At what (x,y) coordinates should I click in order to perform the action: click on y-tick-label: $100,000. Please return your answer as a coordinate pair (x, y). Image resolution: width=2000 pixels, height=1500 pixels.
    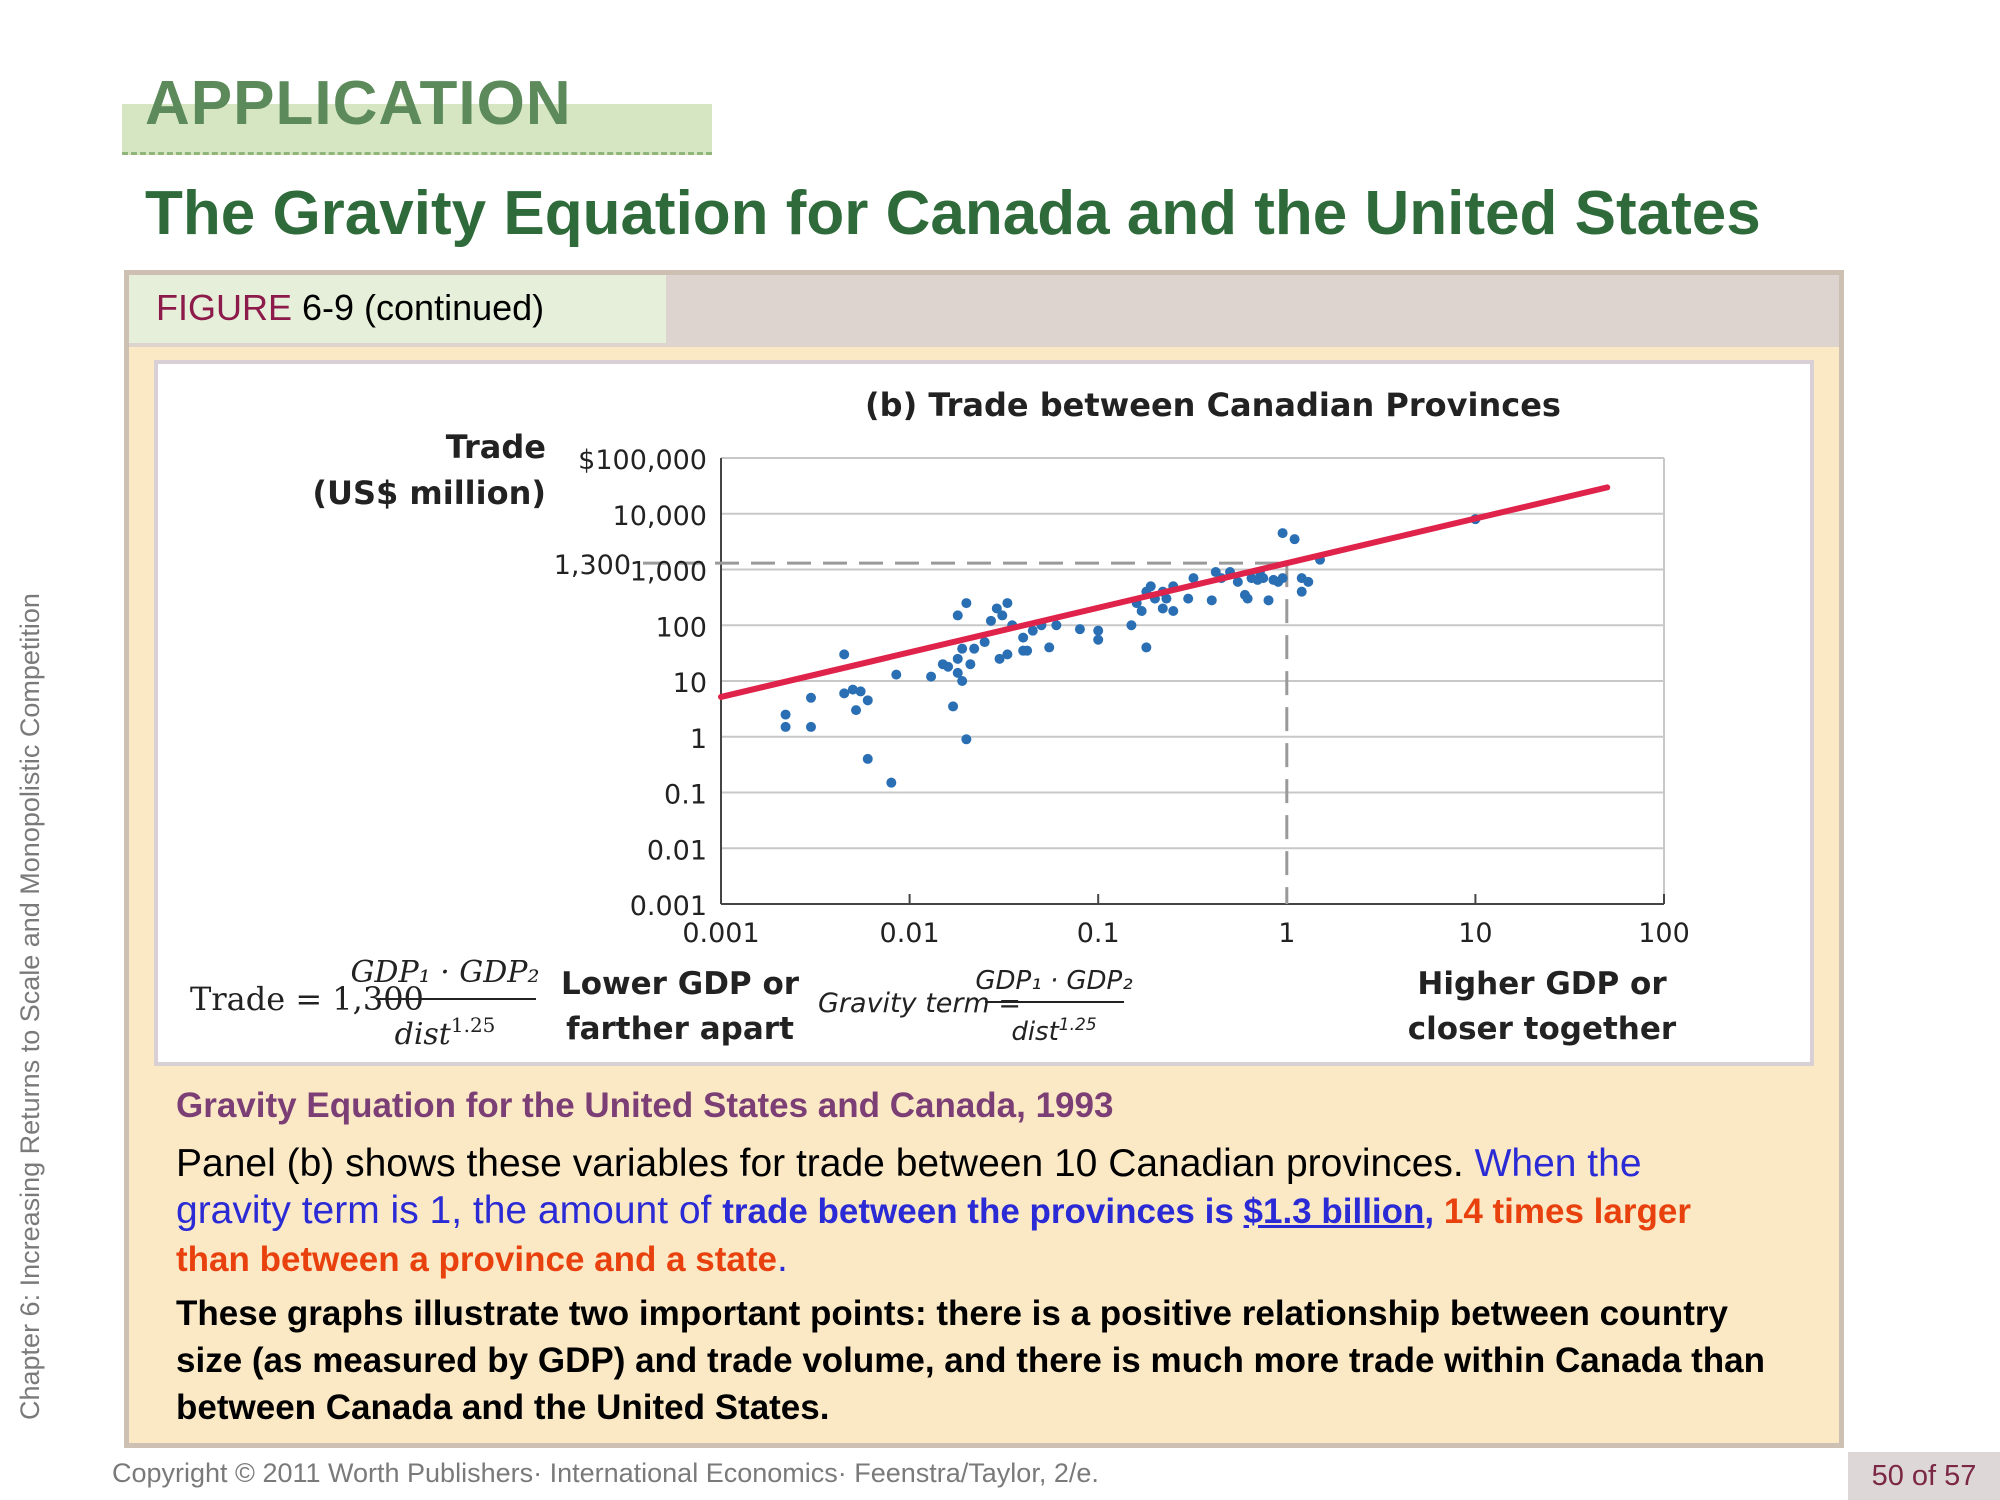
    Looking at the image, I should click on (642, 460).